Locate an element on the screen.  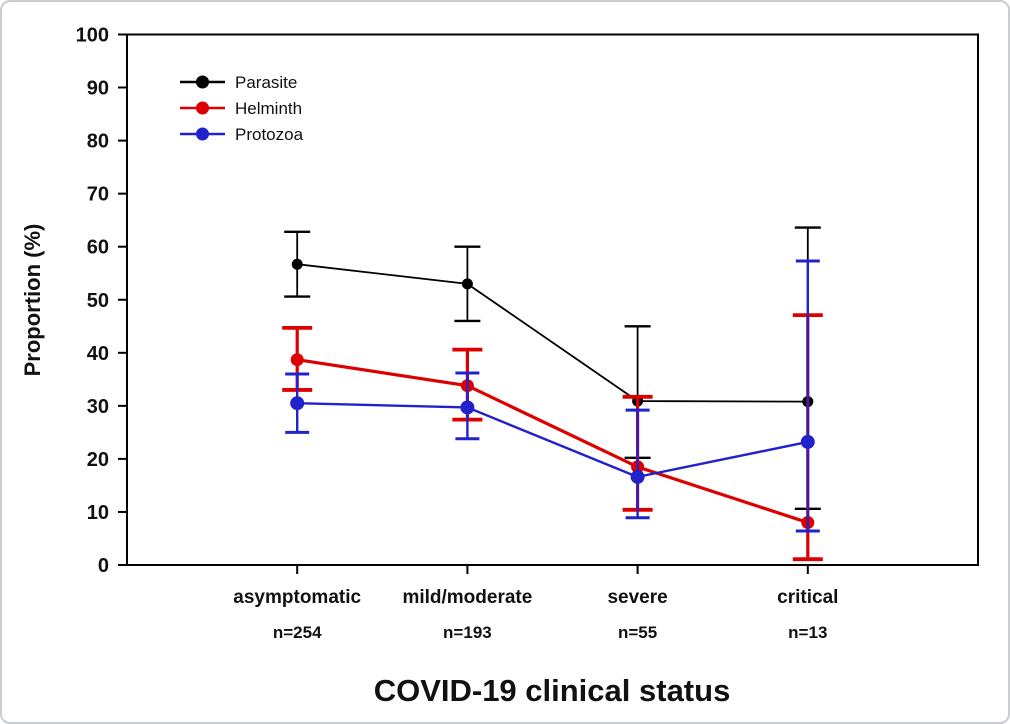
x-axis-title: COVID-19 clinical status is located at coordinates (552, 690).